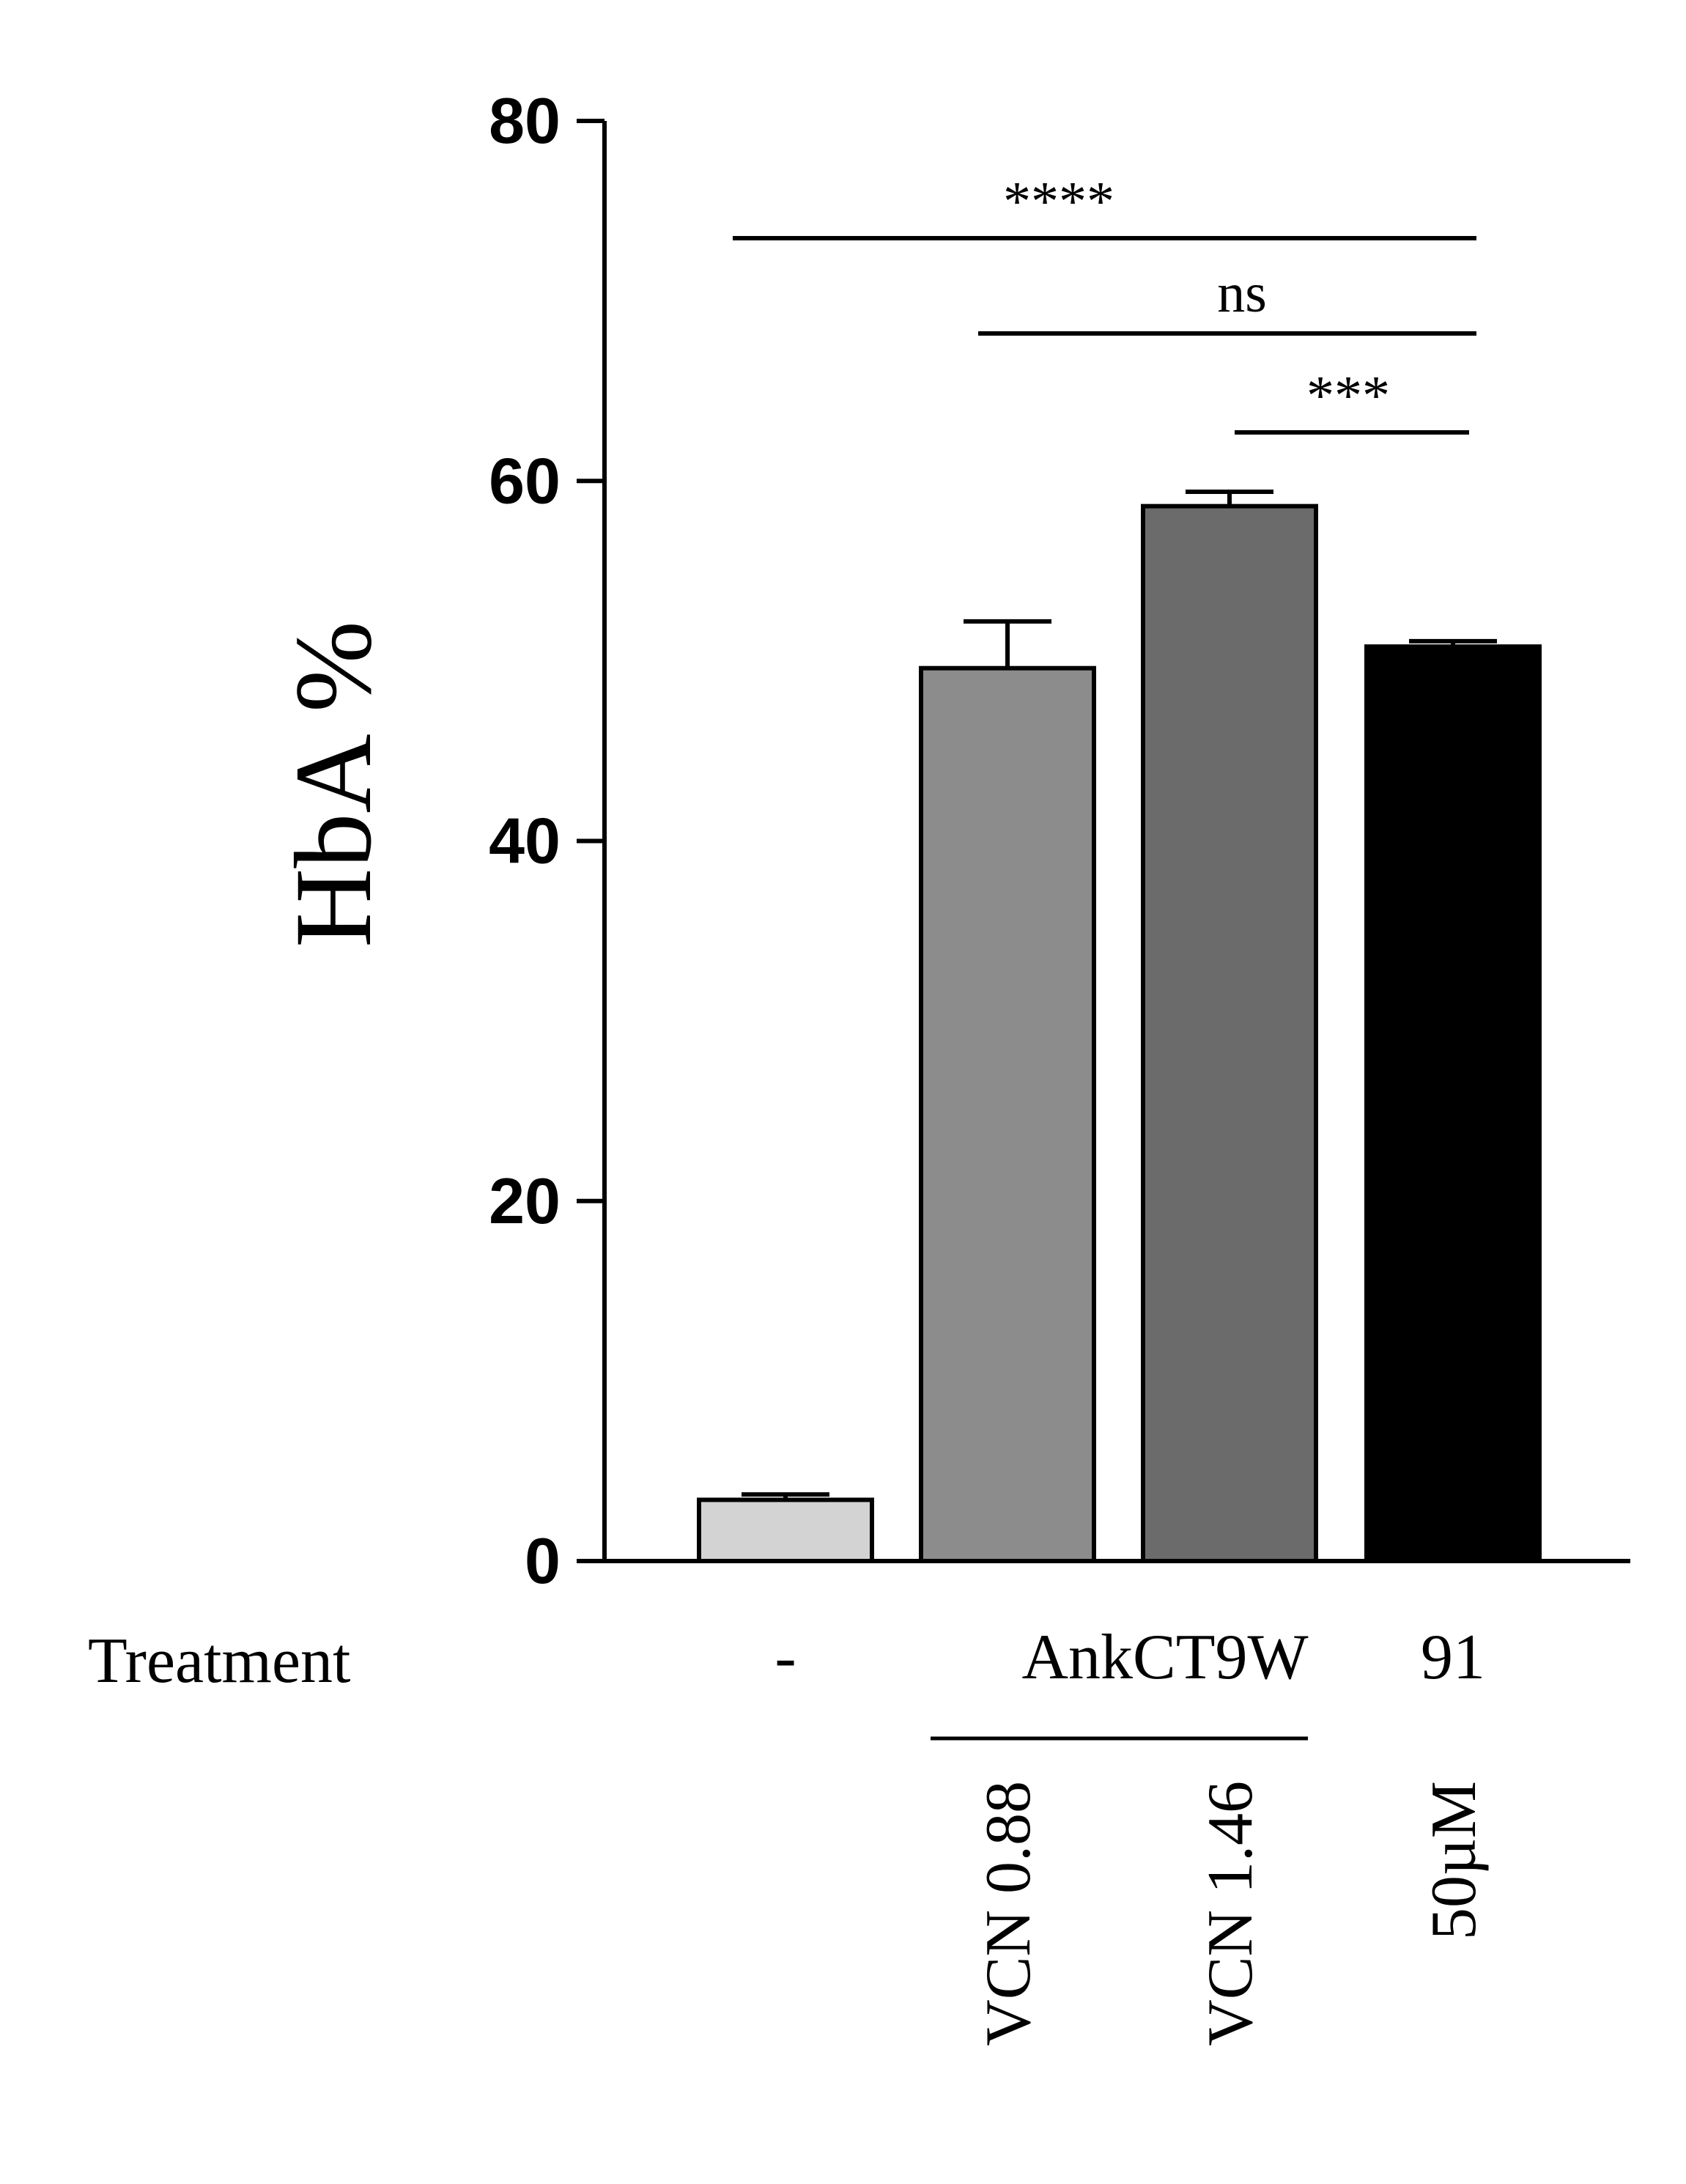 This screenshot has height=2184, width=1686. Describe the element at coordinates (1104, 303) in the screenshot. I see `significance-layer: **** ns ***` at that location.